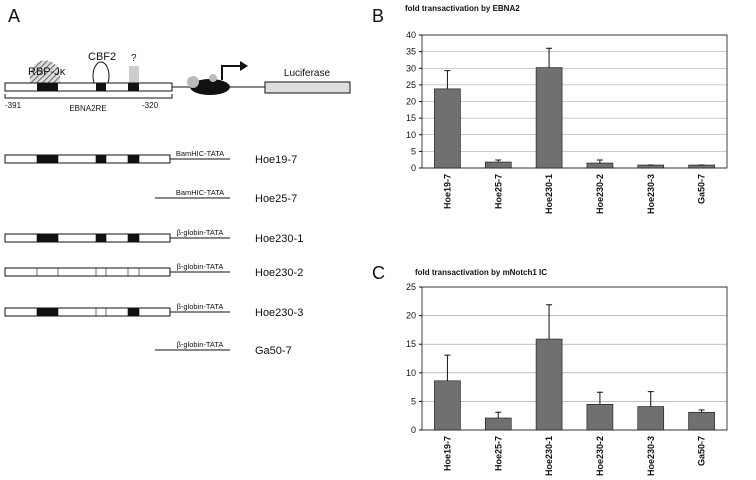  What do you see at coordinates (244, 66) in the screenshot?
I see `arrow-head` at bounding box center [244, 66].